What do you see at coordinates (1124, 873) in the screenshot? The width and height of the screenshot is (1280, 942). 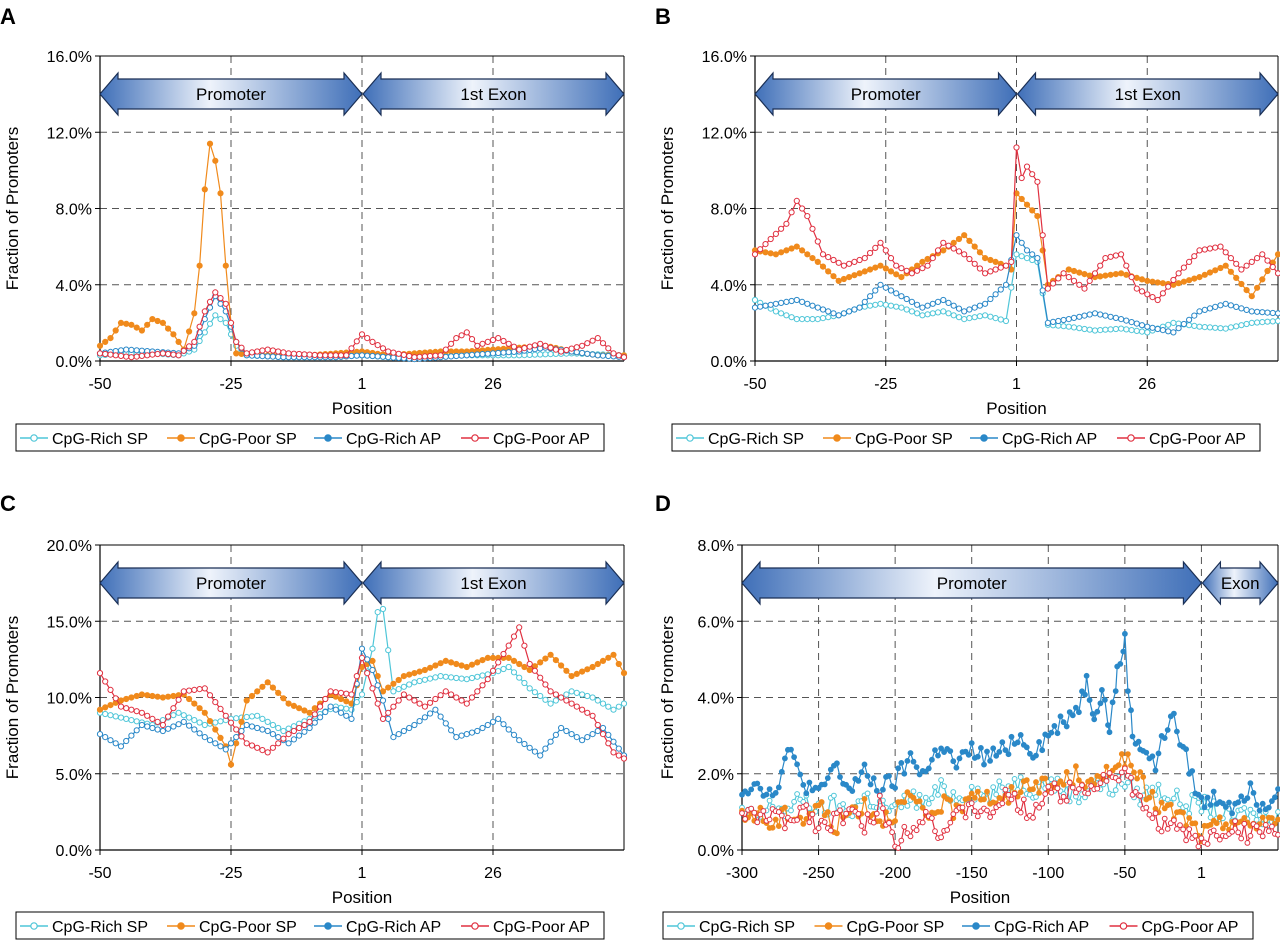 I see `x-tick-label: -50` at bounding box center [1124, 873].